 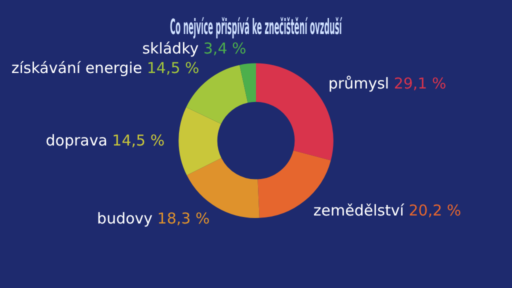 I want to click on slice-label: průmysl, so click(x=359, y=83).